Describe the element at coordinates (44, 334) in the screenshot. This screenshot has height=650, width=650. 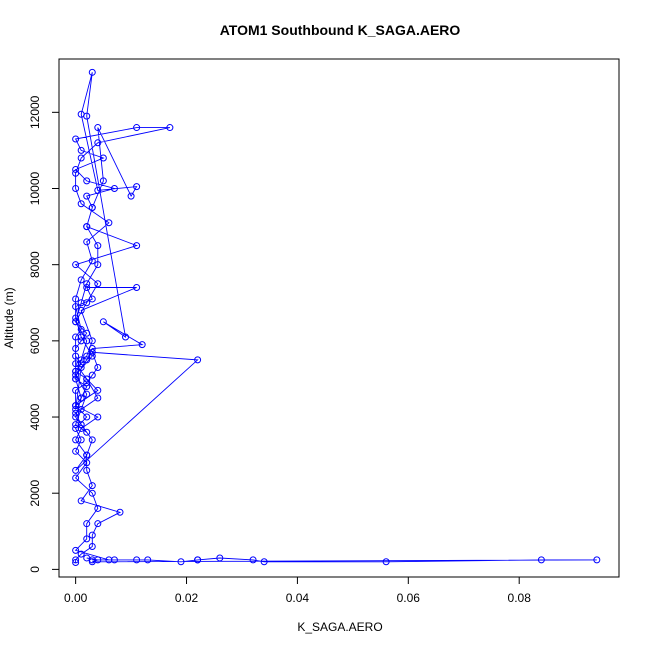
I see `y-axis: 0 2000 4000 6000 8000 10000 12000` at that location.